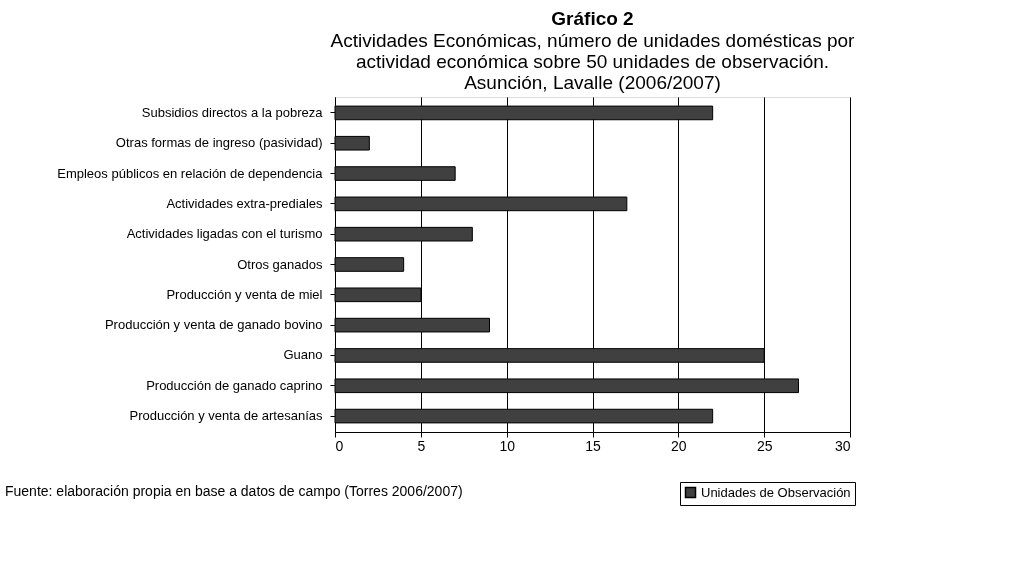 The height and width of the screenshot is (585, 1023). I want to click on chart-subtitle: Actividades Económicas, número de unidades domésticas por actividad económica sobre 50 unidades de observación. Asunción, Lavalle (2006/2007), so click(593, 61).